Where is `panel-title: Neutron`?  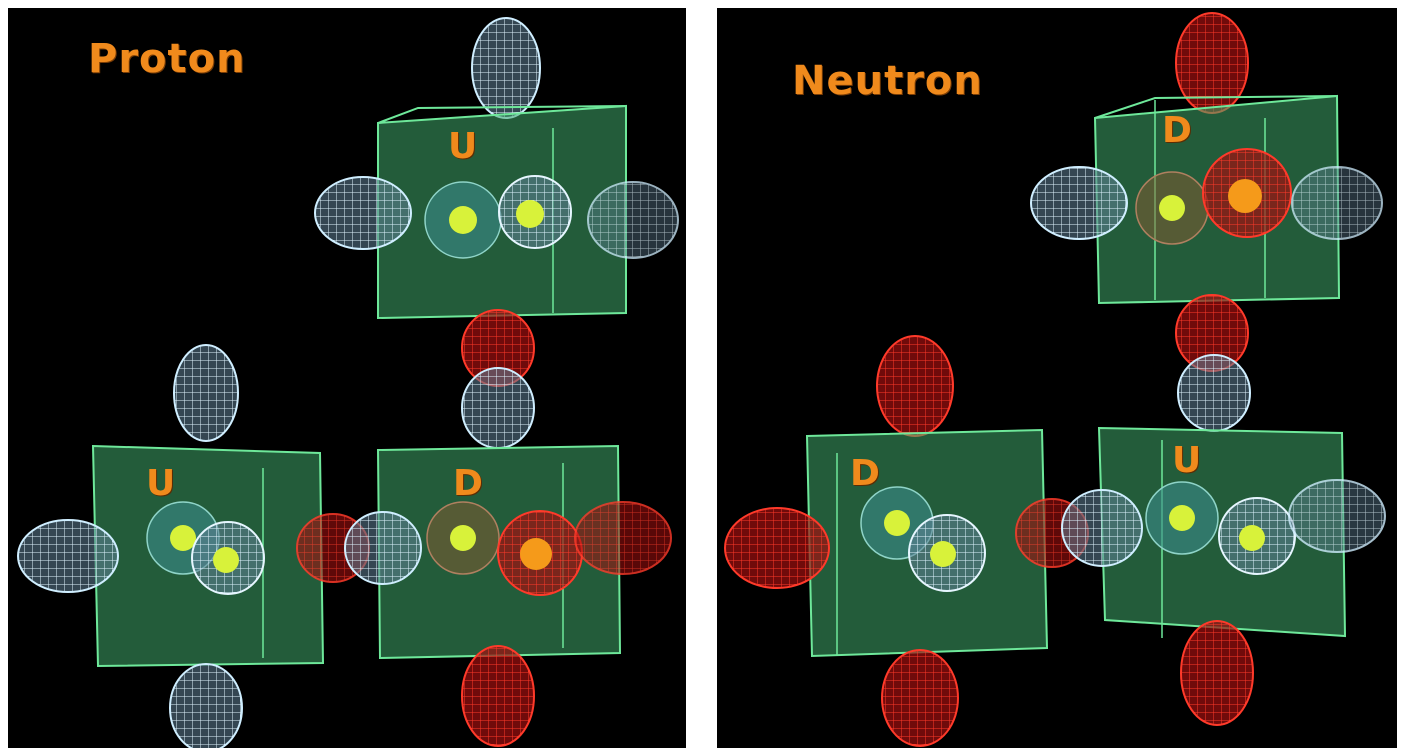
panel-title: Neutron is located at coordinates (887, 81).